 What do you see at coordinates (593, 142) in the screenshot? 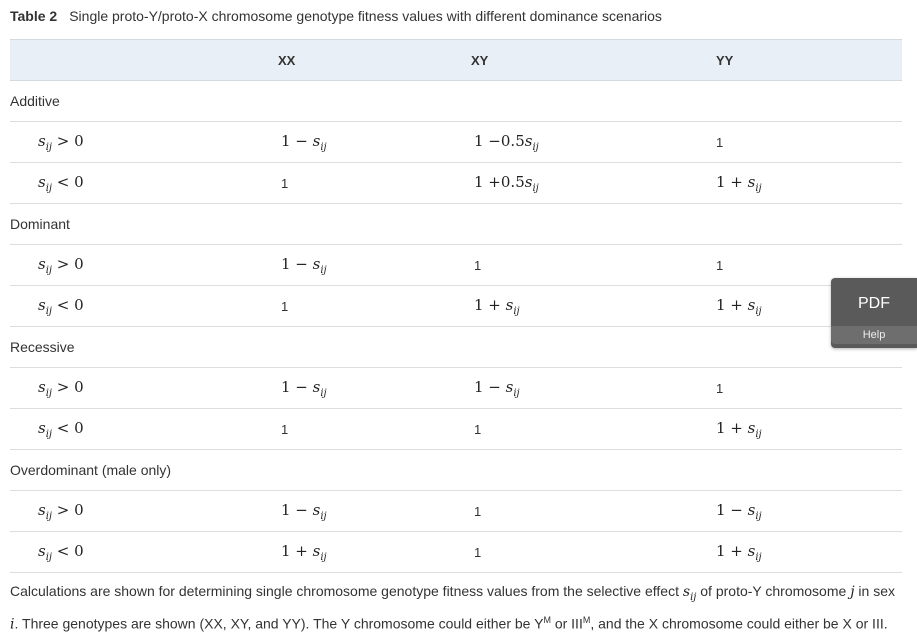
I see `fitness-cell-xy: 1 −0.5sij` at bounding box center [593, 142].